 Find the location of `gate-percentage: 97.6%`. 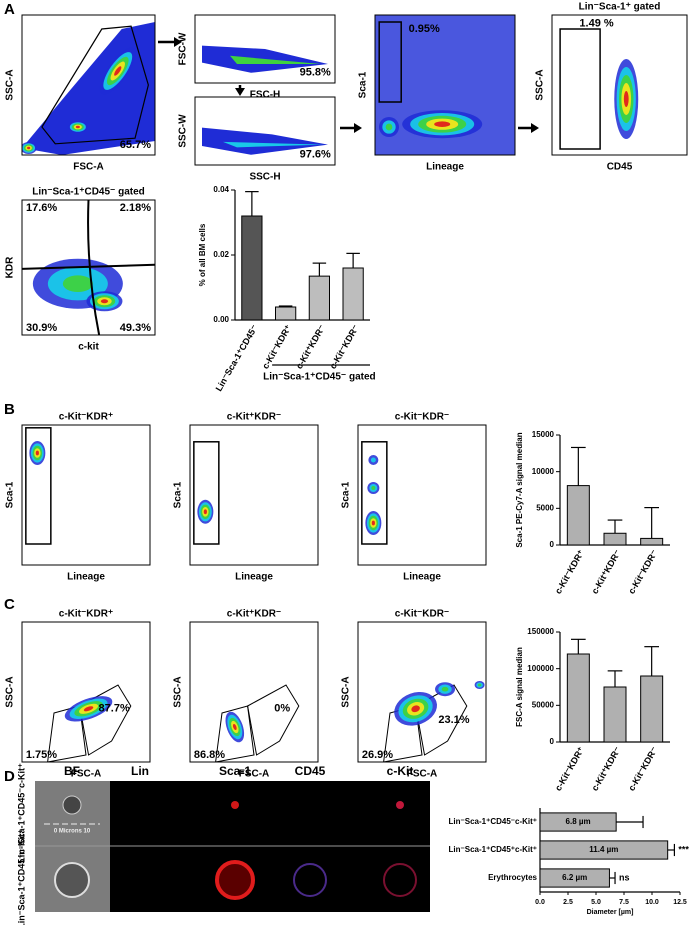

gate-percentage: 97.6% is located at coordinates (315, 155).